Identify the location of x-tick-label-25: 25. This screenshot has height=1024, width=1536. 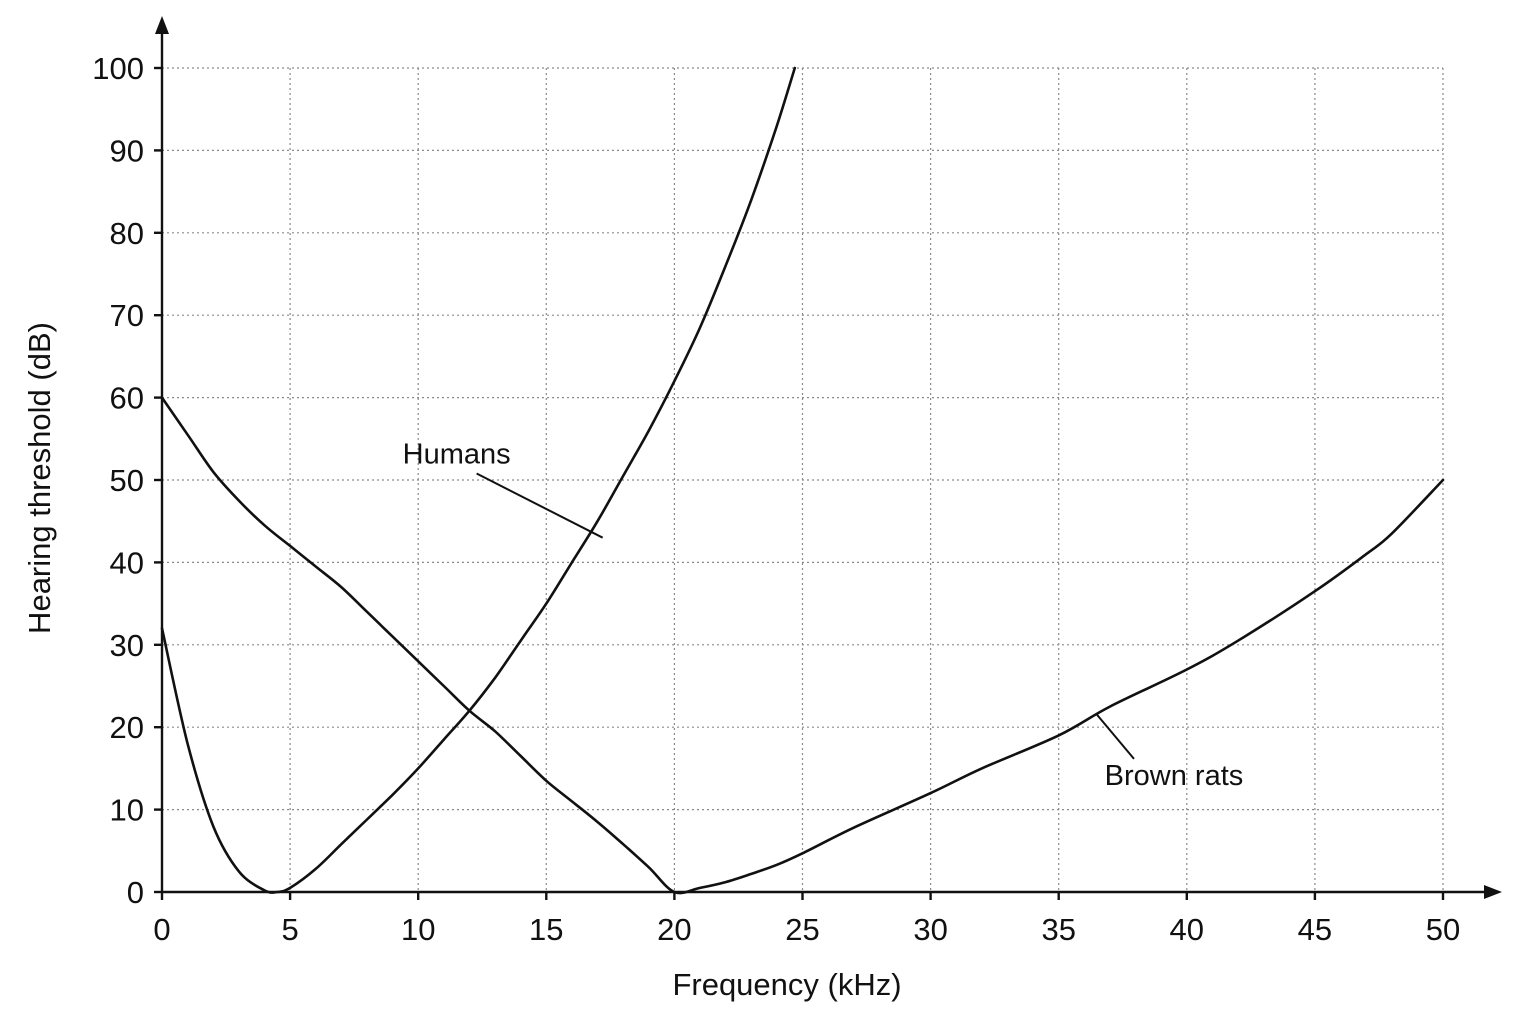
(802, 929).